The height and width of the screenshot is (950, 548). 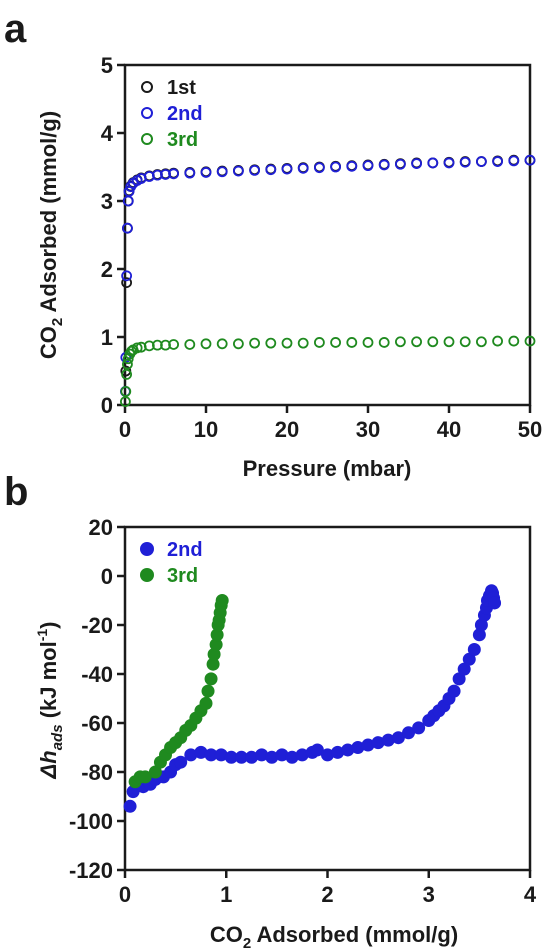 What do you see at coordinates (107, 133) in the screenshot?
I see `y-tick-label: 4` at bounding box center [107, 133].